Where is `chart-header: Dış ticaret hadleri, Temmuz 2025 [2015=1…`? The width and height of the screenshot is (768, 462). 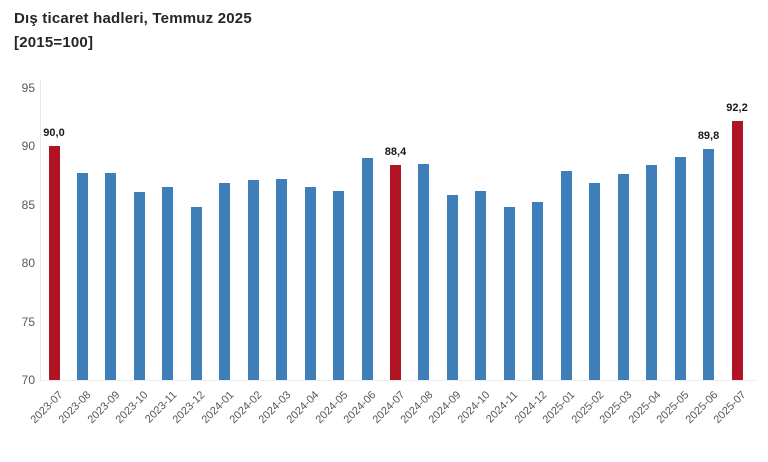
chart-header: Dış ticaret hadleri, Temmuz 2025 [2015=1… is located at coordinates (133, 31).